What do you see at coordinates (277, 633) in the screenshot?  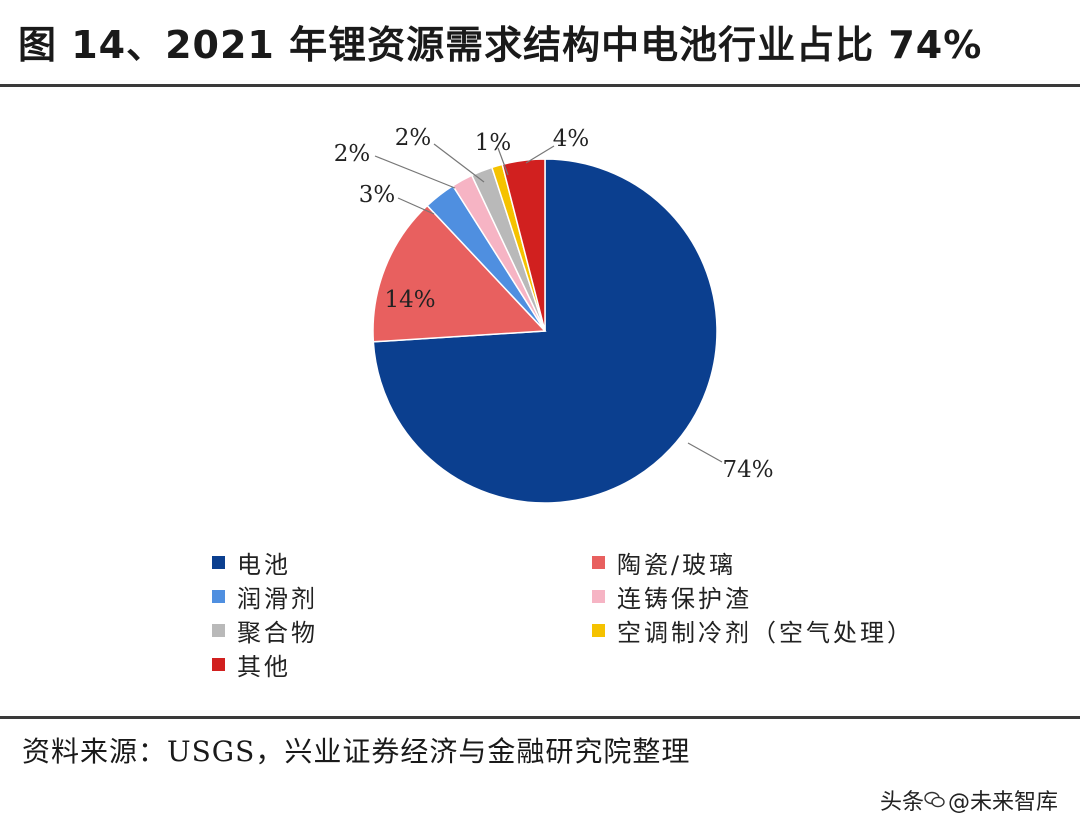 I see `legend-label: 聚合物` at bounding box center [277, 633].